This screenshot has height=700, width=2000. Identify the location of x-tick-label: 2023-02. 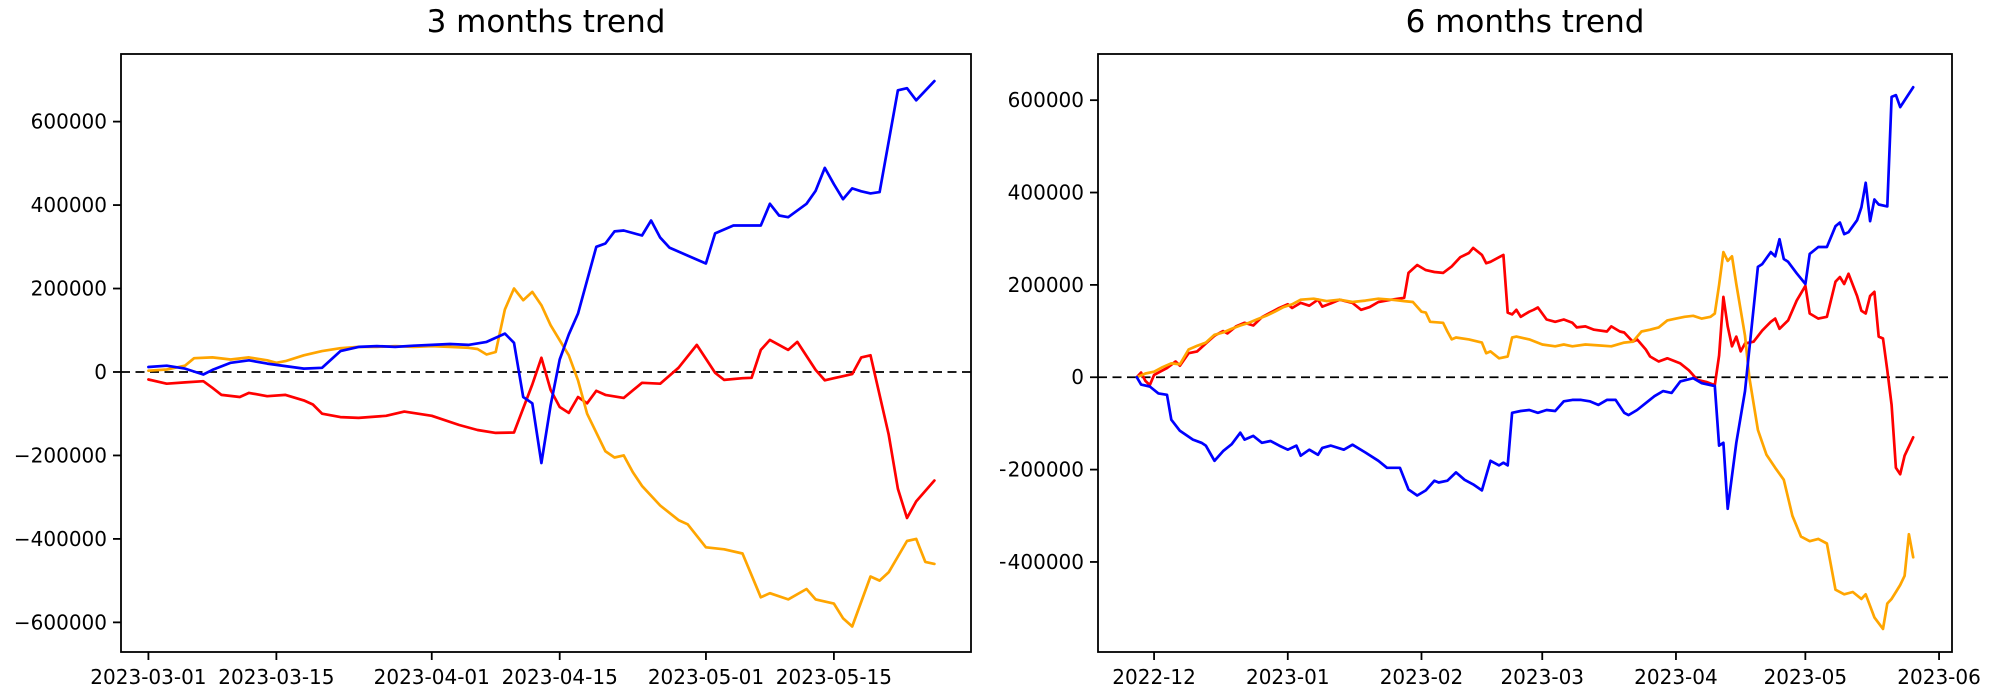
(1422, 677).